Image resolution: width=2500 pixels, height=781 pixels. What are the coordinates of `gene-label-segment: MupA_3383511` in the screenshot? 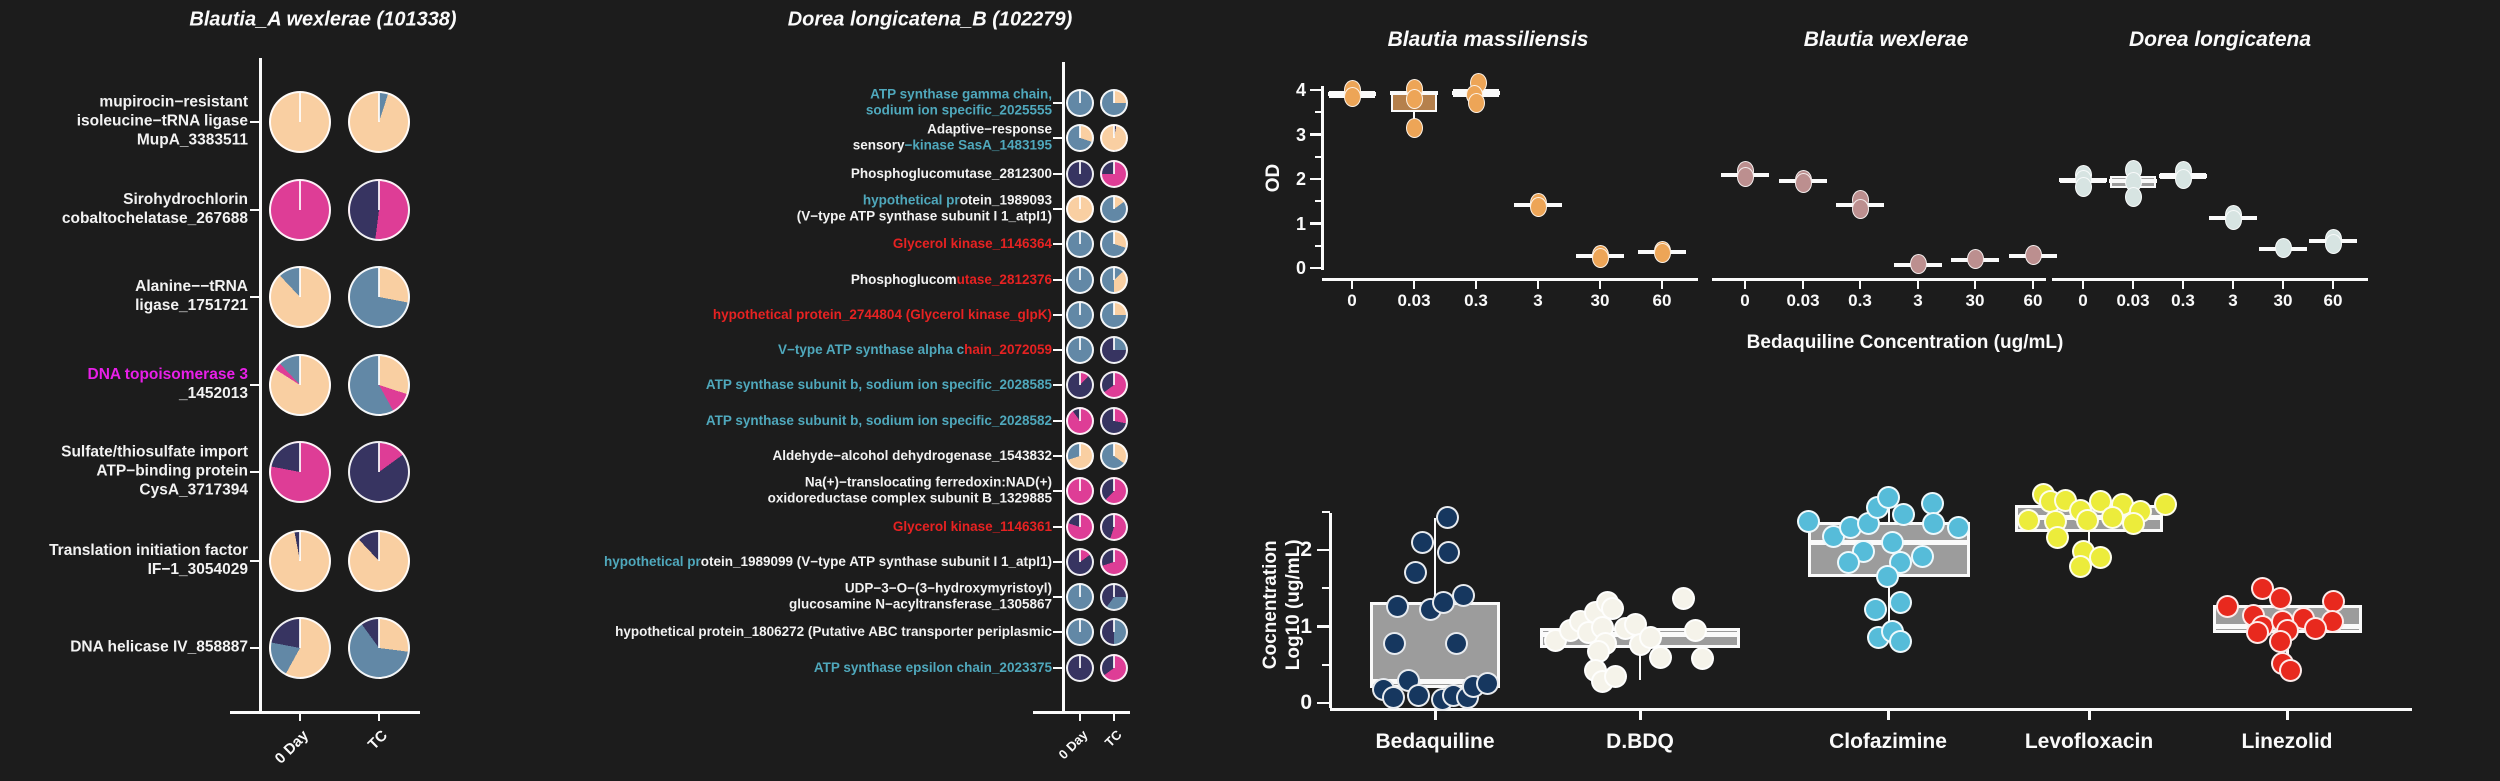 It's located at (192, 140).